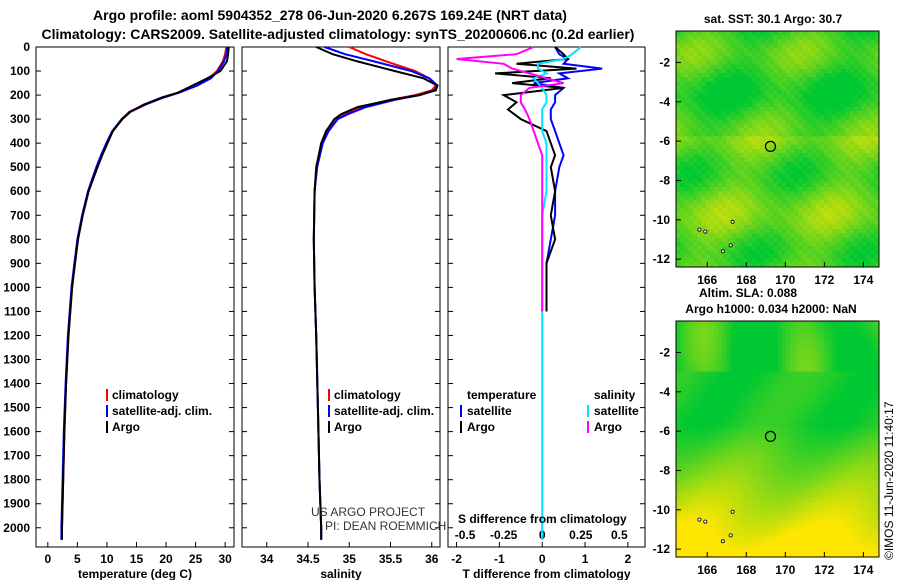  I want to click on map-y-tick-label: -4, so click(664, 102).